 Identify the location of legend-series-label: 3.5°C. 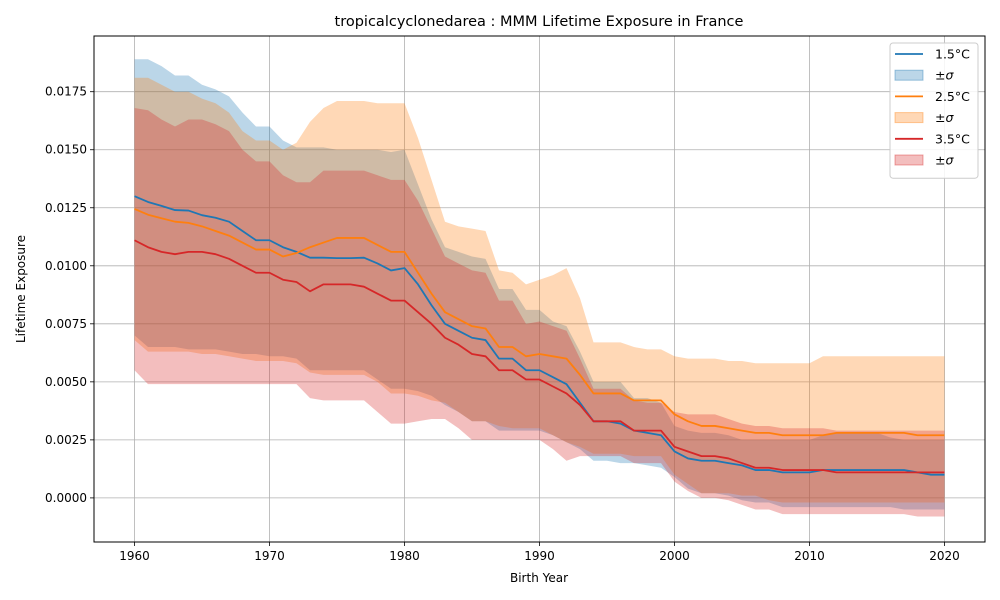
(952, 138).